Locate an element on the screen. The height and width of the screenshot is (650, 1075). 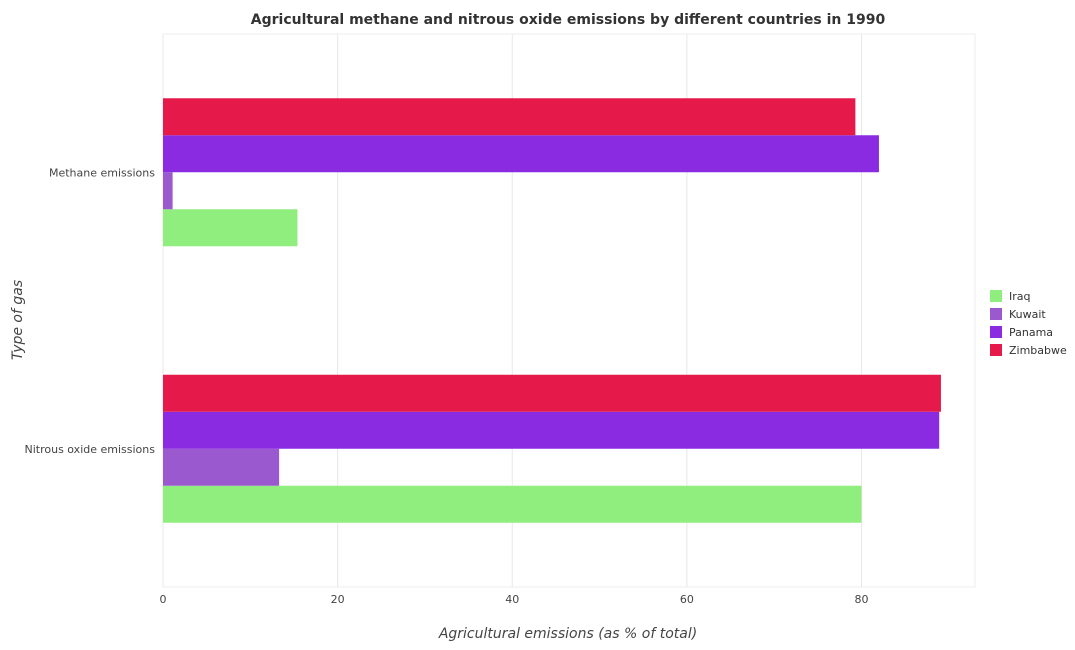
legend-swatch-iraq is located at coordinates (996, 296).